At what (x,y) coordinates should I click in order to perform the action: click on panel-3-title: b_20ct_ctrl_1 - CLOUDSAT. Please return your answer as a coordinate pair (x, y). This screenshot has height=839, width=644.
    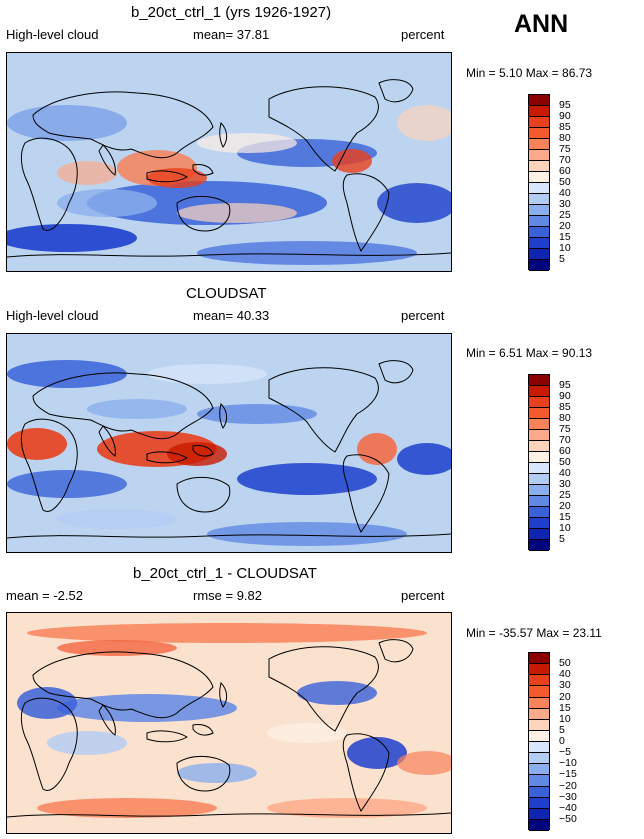
    Looking at the image, I should click on (225, 573).